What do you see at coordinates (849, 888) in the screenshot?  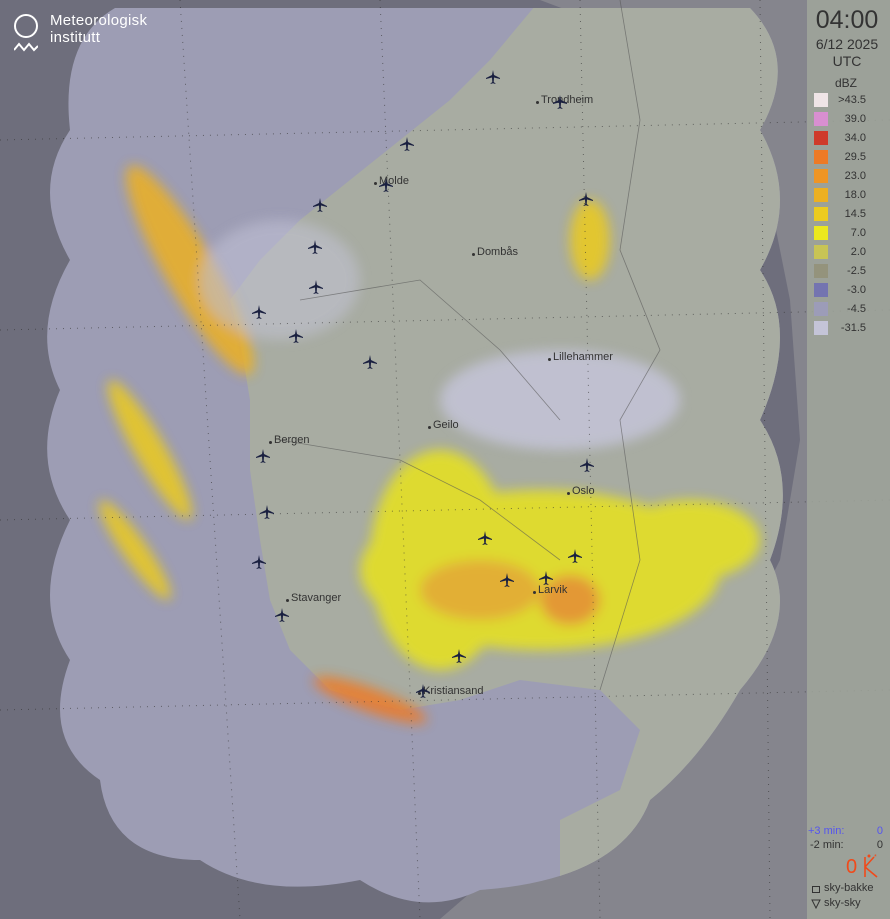 I see `cloud-ground-label: sky-bakke` at bounding box center [849, 888].